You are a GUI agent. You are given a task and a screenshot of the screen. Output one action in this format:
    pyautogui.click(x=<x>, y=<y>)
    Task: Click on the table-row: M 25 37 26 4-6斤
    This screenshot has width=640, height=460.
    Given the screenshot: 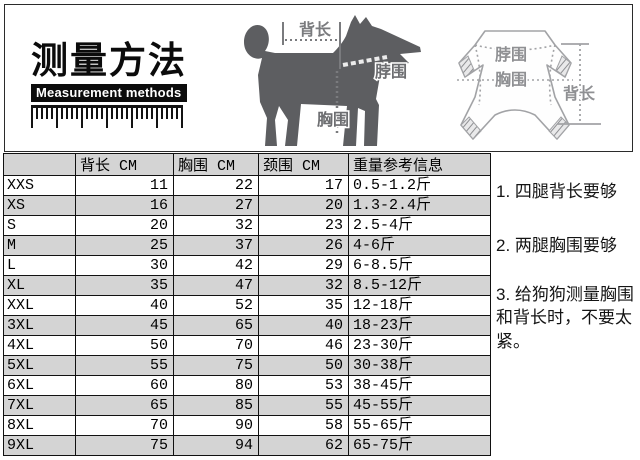 What is the action you would take?
    pyautogui.click(x=247, y=245)
    